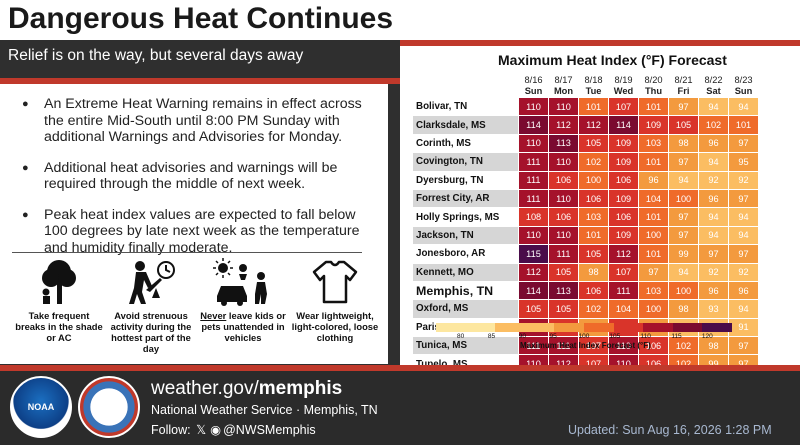 Image resolution: width=800 pixels, height=445 pixels. I want to click on title-bar: Dangerous Heat Continues, so click(400, 20).